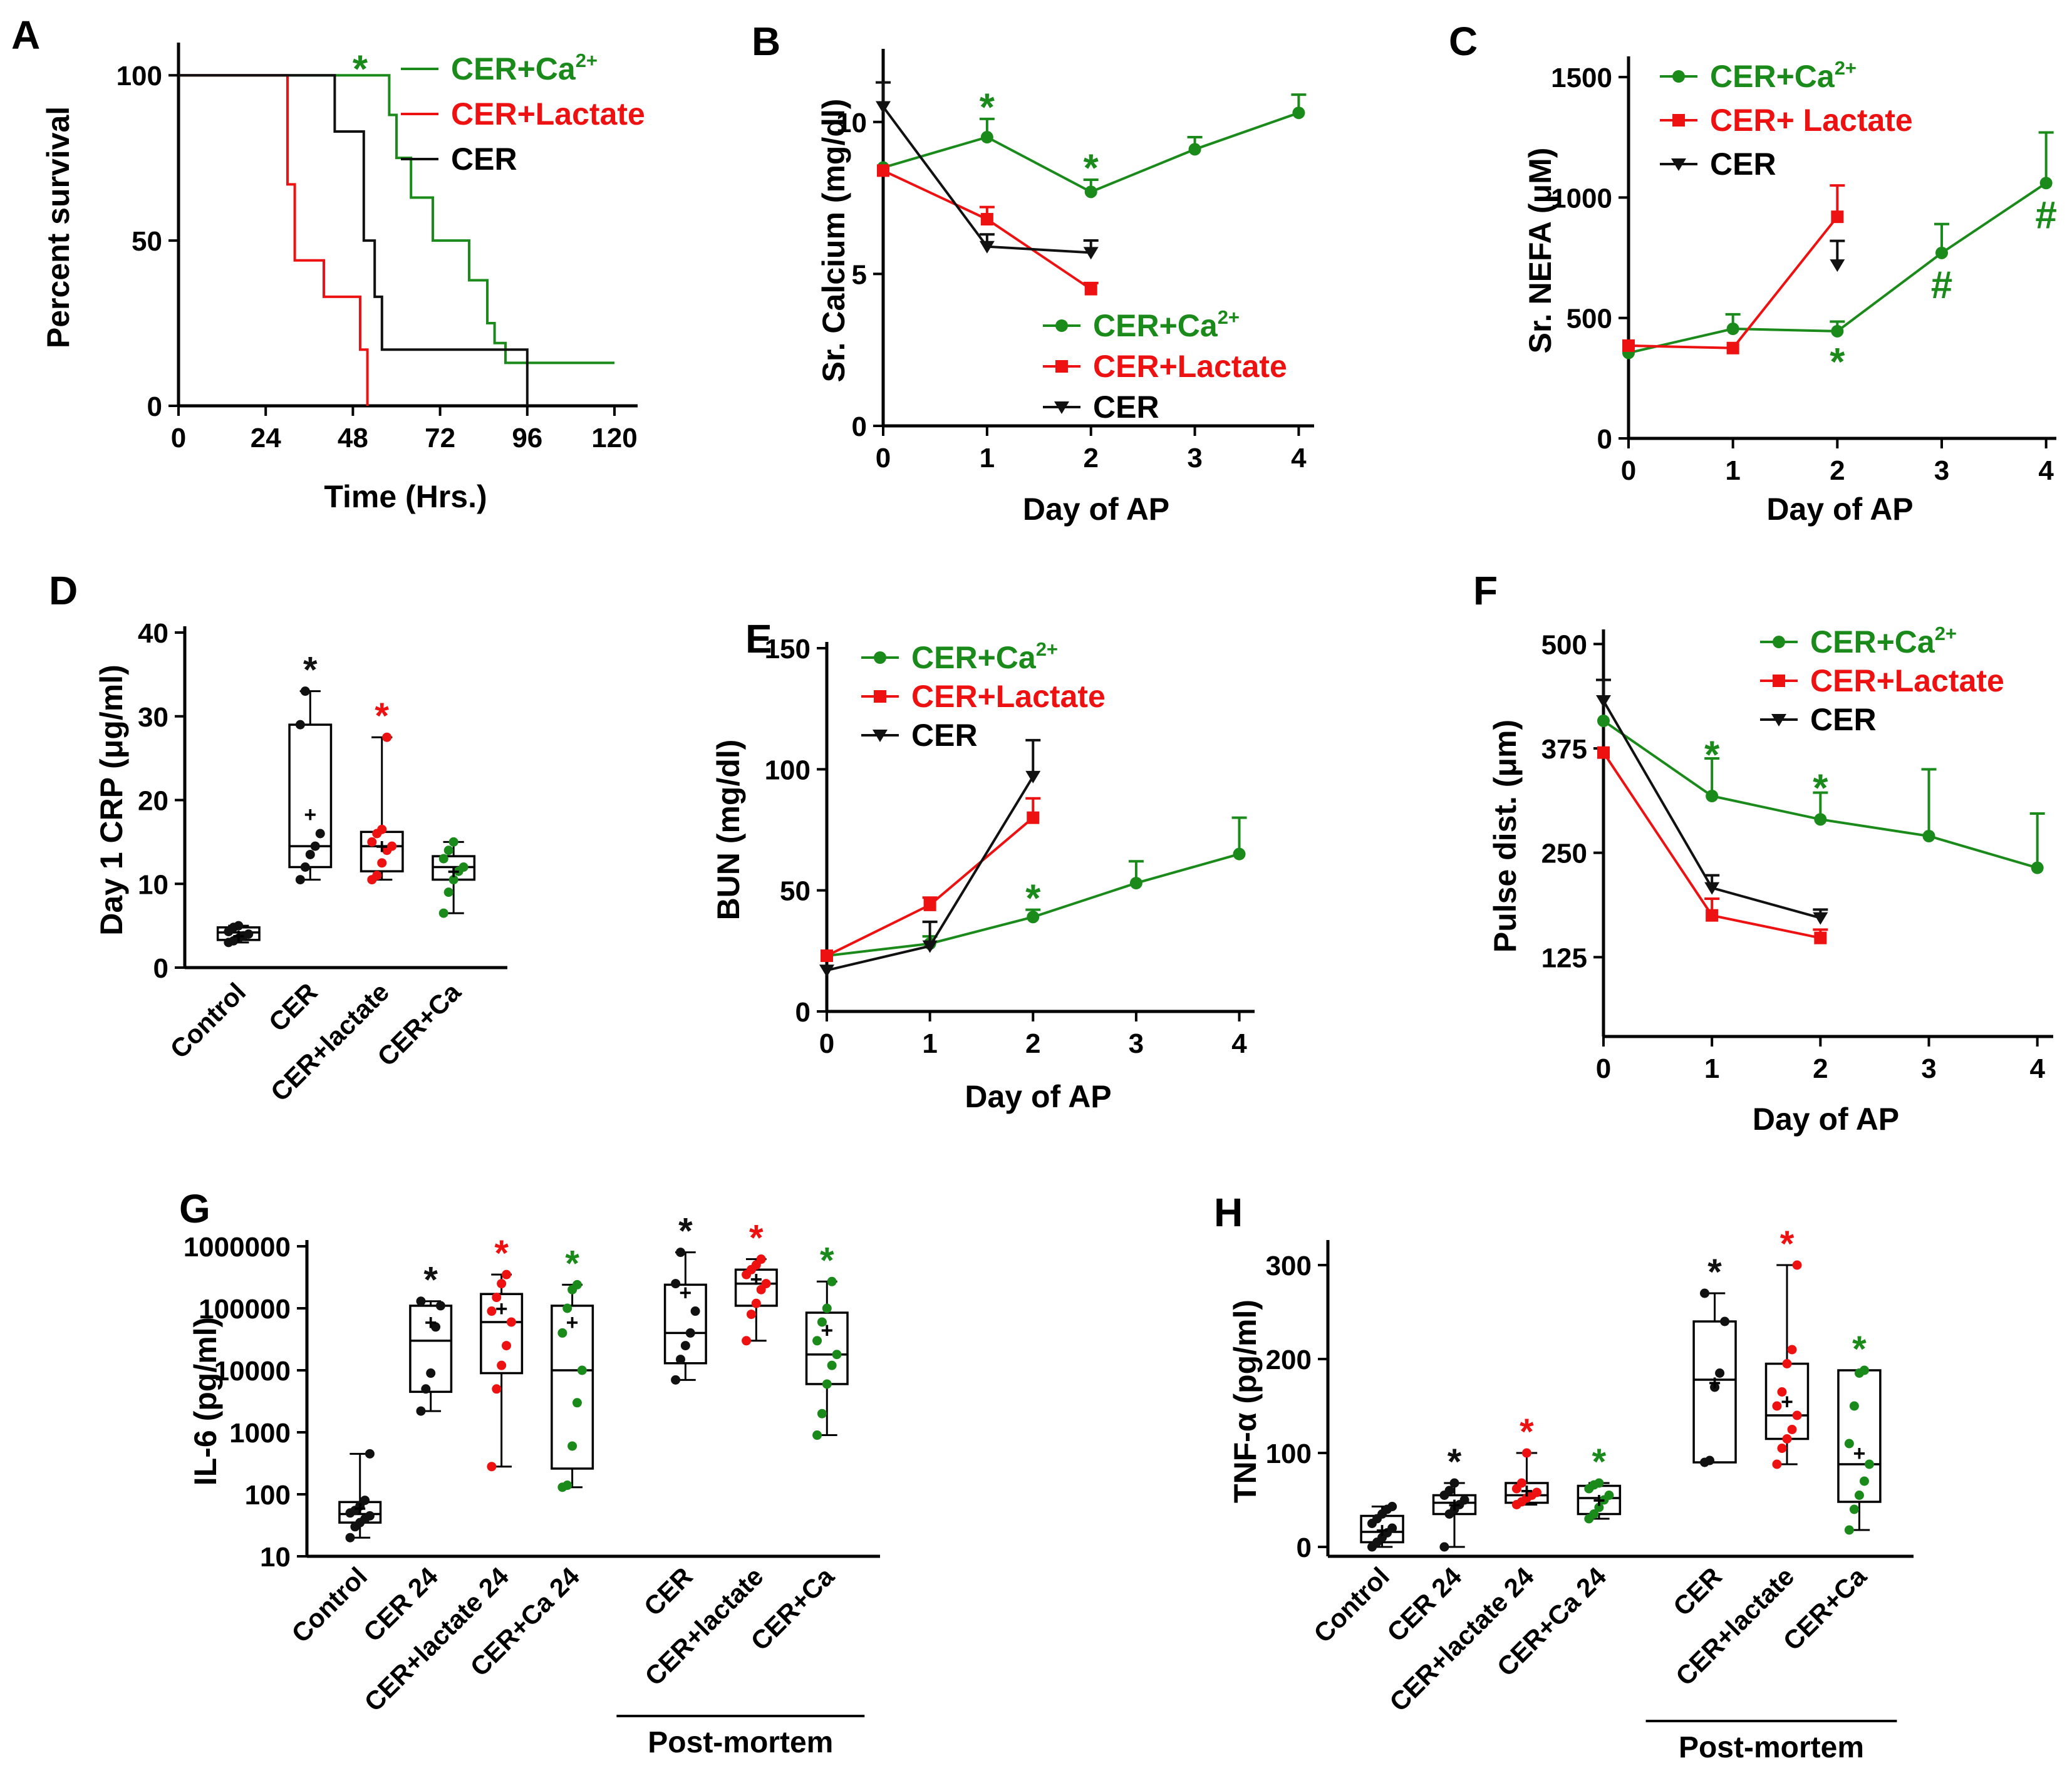 The height and width of the screenshot is (1773, 2072). I want to click on y-tick-label: 10, so click(851, 123).